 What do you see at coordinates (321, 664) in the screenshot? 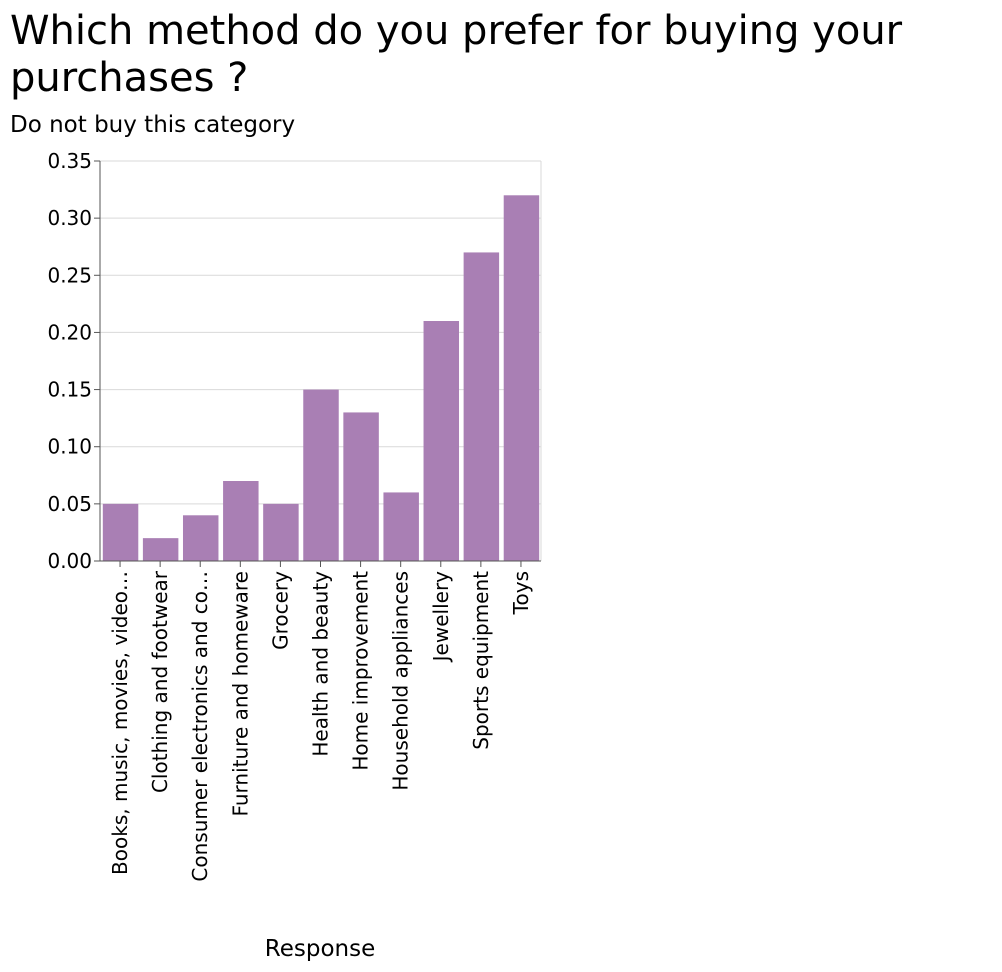
I see `x-tick-label: Health and beauty` at bounding box center [321, 664].